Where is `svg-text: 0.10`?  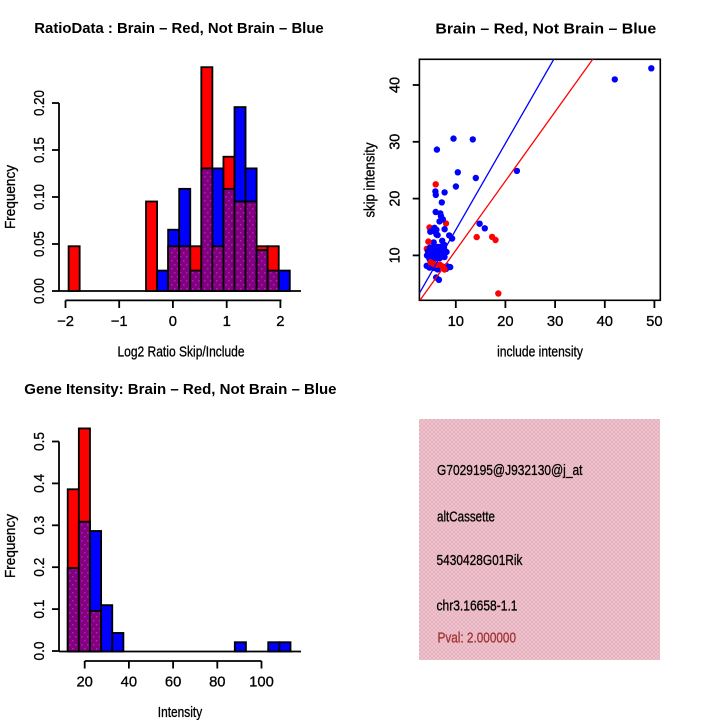 svg-text: 0.10 is located at coordinates (40, 197).